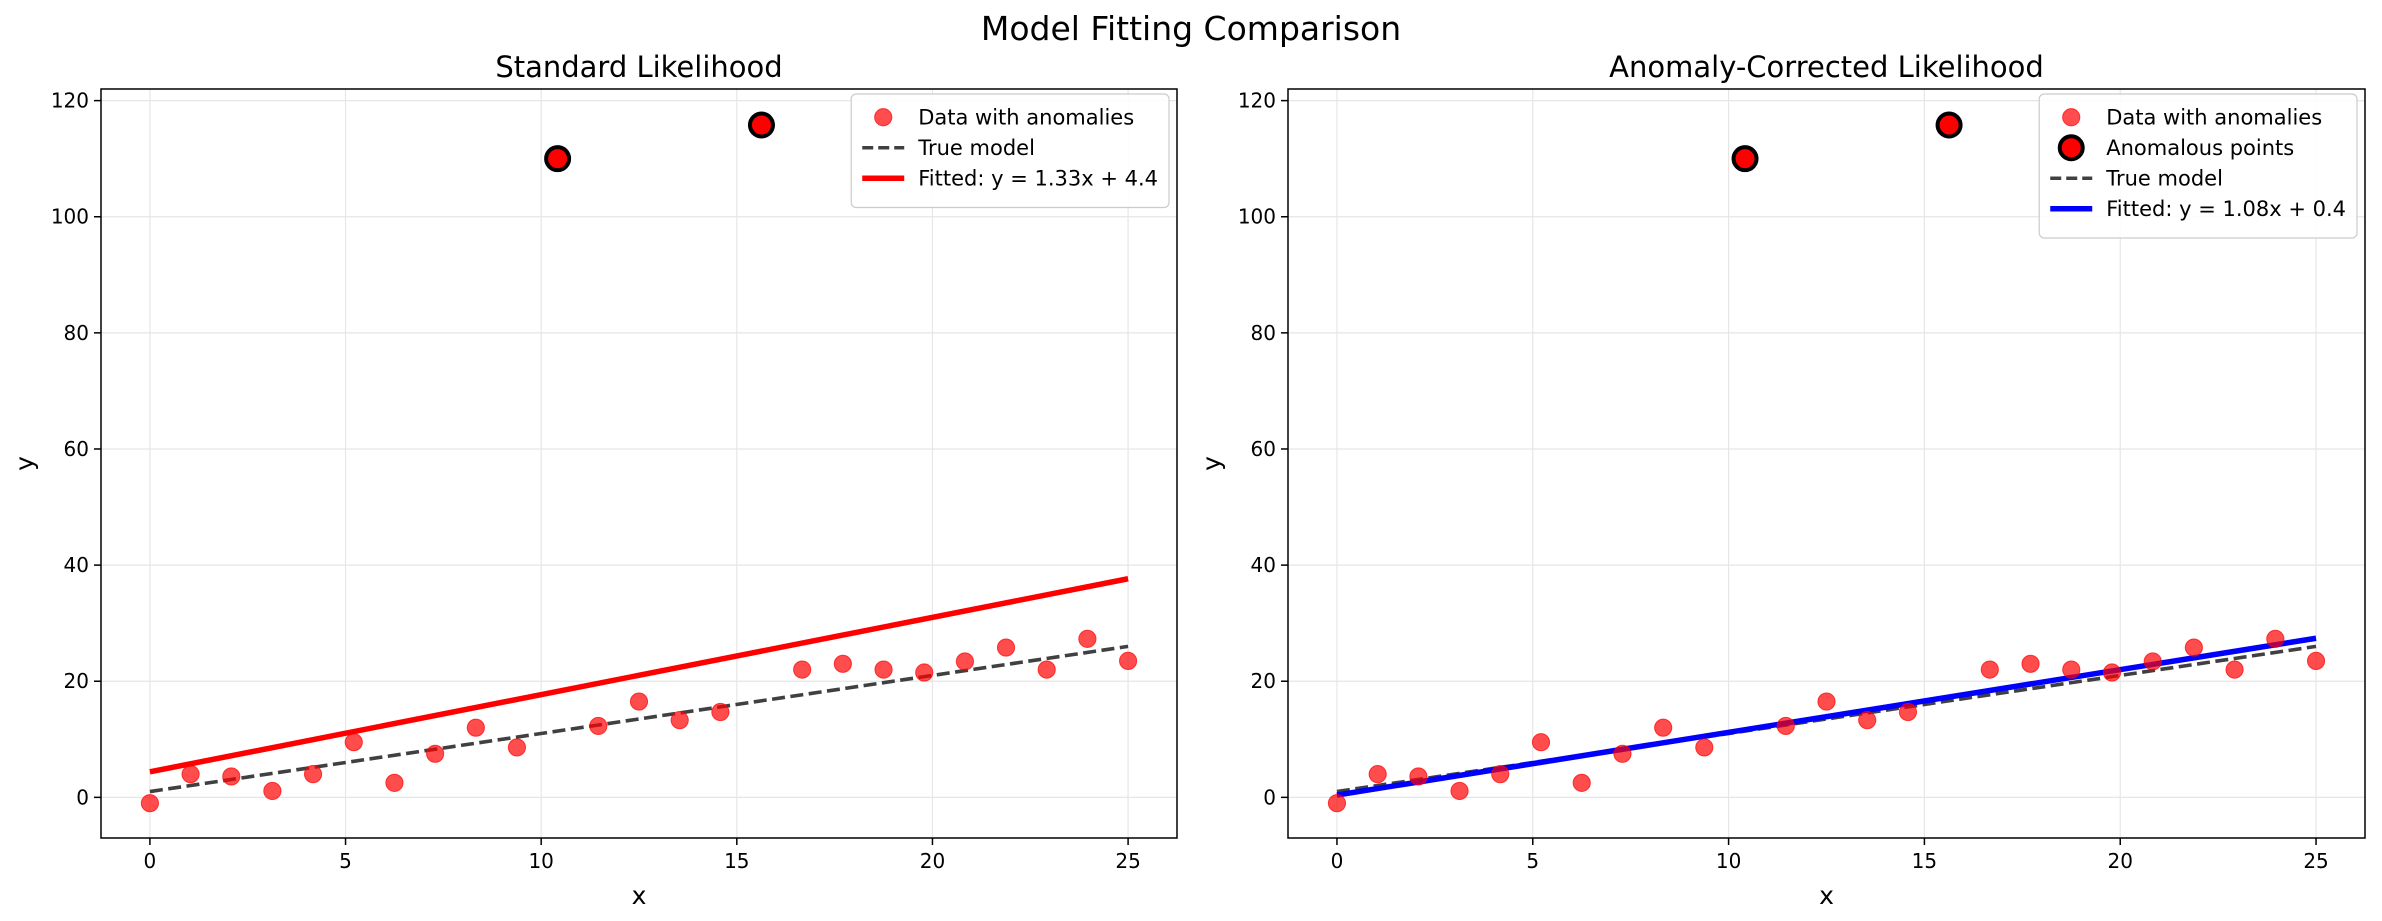  What do you see at coordinates (639, 675) in the screenshot?
I see `fitted-line` at bounding box center [639, 675].